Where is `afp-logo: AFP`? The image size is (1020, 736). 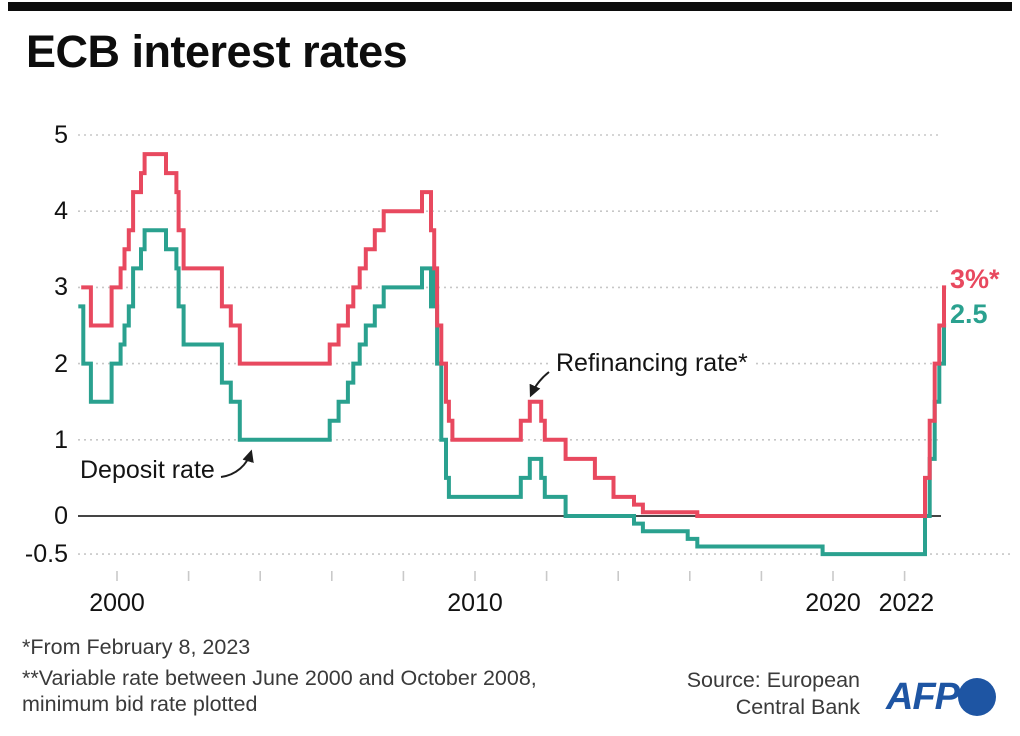
afp-logo: AFP is located at coordinates (923, 697).